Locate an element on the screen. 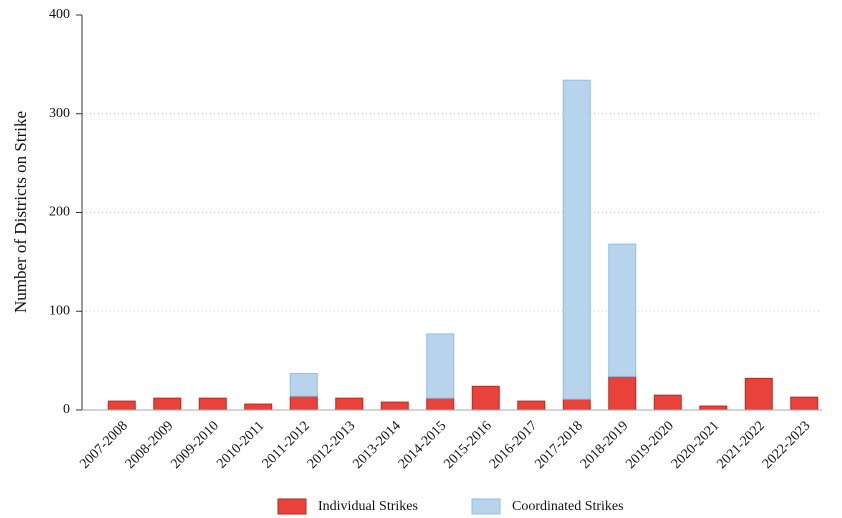 This screenshot has height=518, width=842. x-tick-label: 2013-2014 is located at coordinates (377, 445).